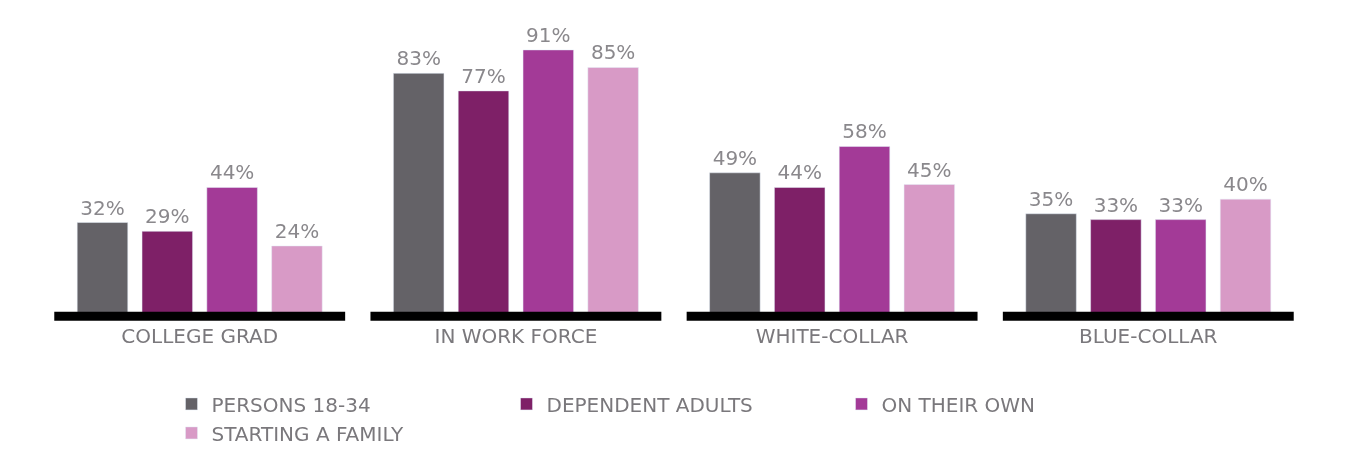  I want to click on data-label: 35%, so click(1051, 198).